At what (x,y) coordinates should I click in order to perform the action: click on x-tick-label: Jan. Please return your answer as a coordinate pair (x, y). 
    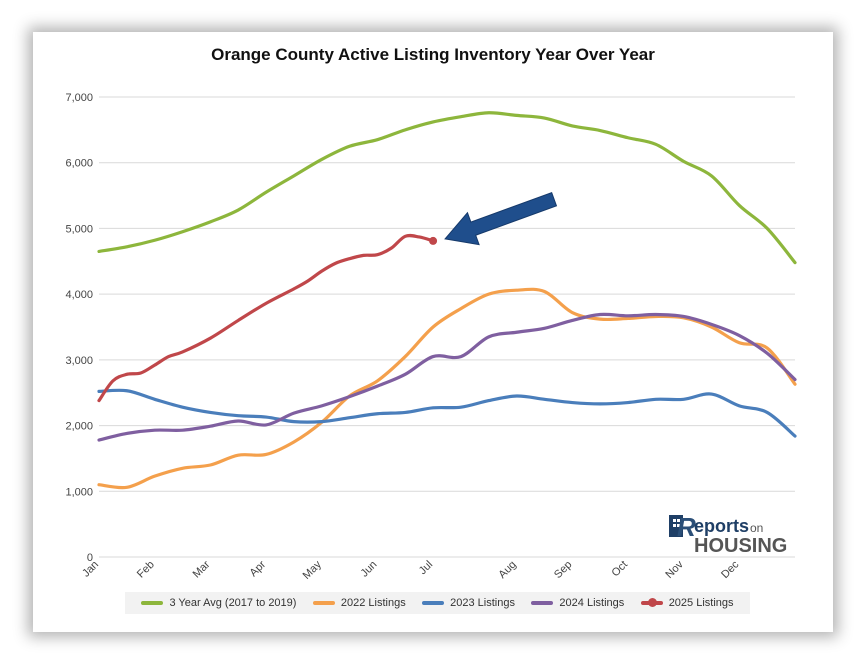
    Looking at the image, I should click on (90, 569).